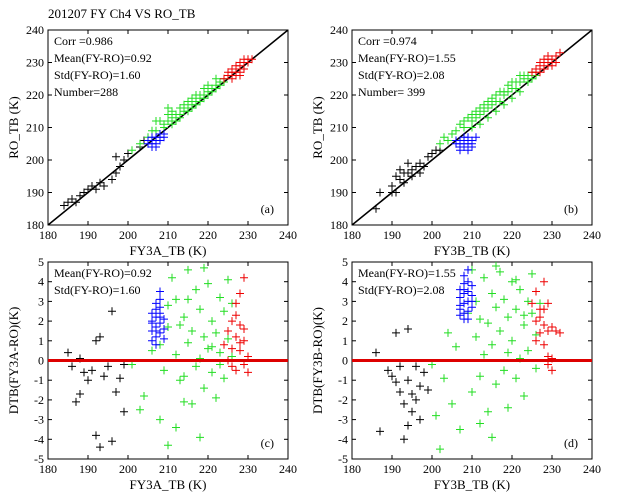  I want to click on stat-annotation-a: Mean(FY-RO)=0.92, so click(103, 58).